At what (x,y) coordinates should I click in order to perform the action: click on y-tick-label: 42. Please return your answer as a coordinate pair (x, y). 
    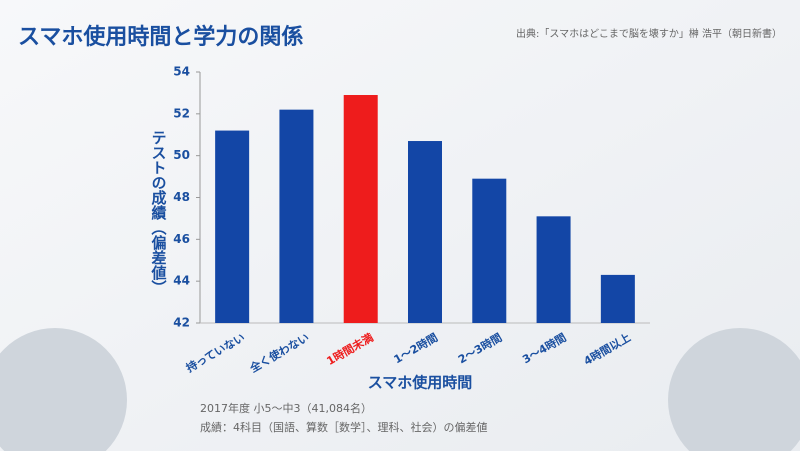
    Looking at the image, I should click on (181, 323).